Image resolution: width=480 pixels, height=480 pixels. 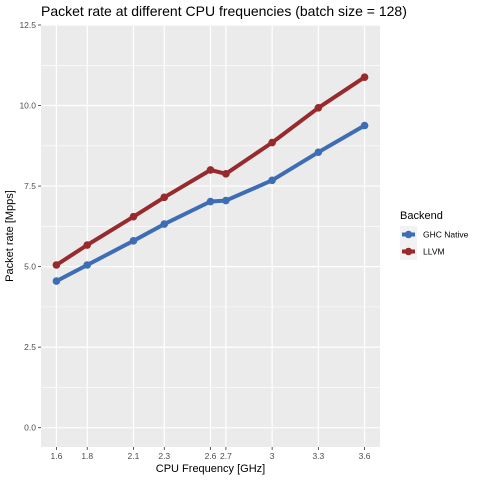 What do you see at coordinates (30, 428) in the screenshot?
I see `y-tick-label: 0.0` at bounding box center [30, 428].